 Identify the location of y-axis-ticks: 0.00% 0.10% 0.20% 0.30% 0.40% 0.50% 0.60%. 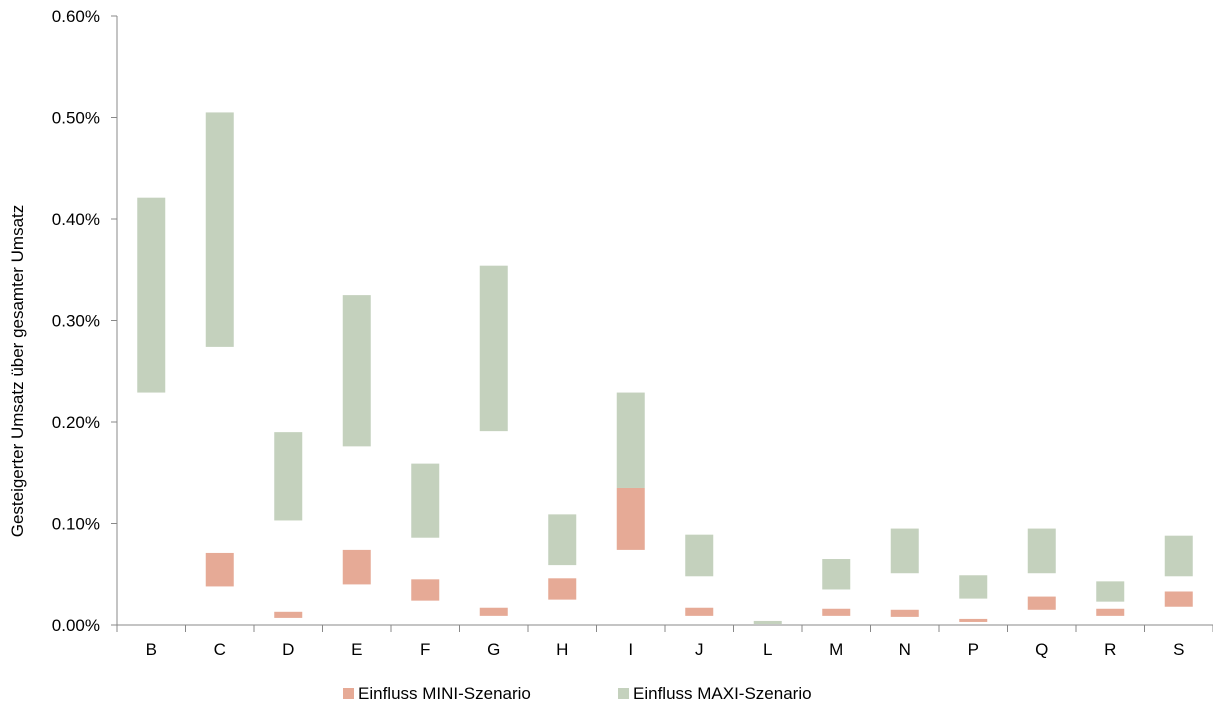
(85, 321).